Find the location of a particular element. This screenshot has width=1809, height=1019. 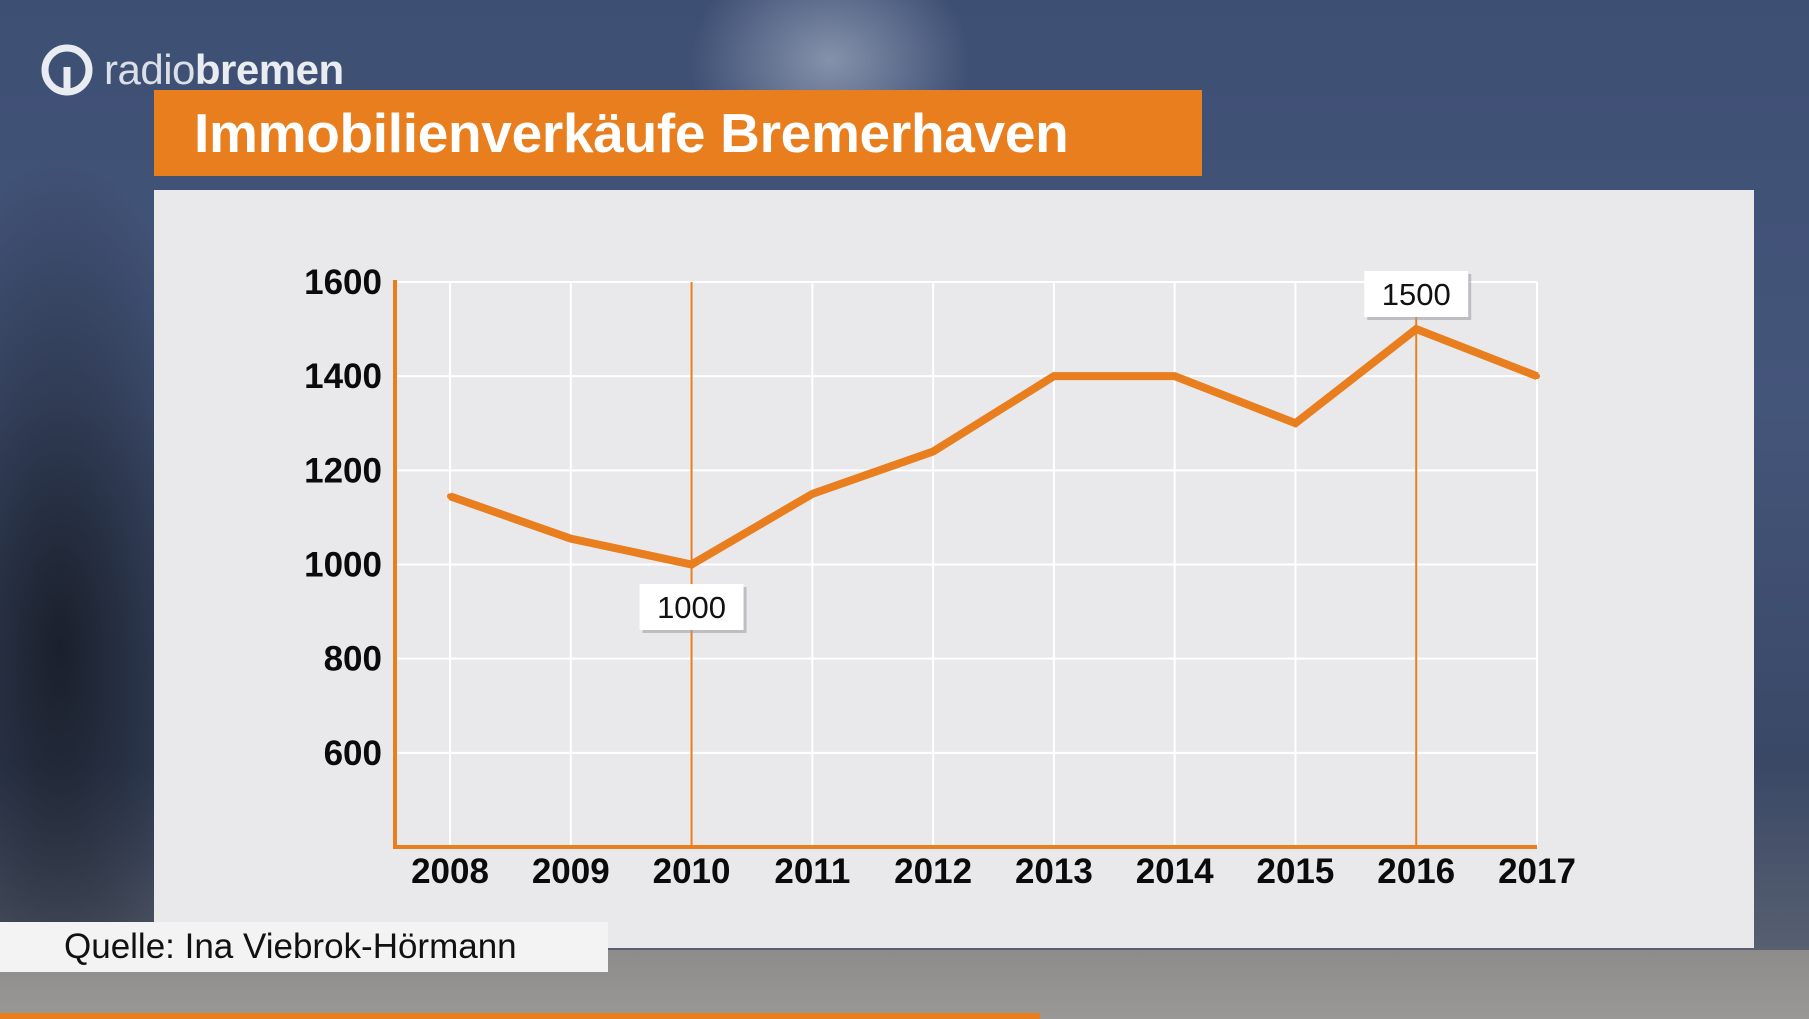

x-tick-label: 2013 is located at coordinates (1054, 871).